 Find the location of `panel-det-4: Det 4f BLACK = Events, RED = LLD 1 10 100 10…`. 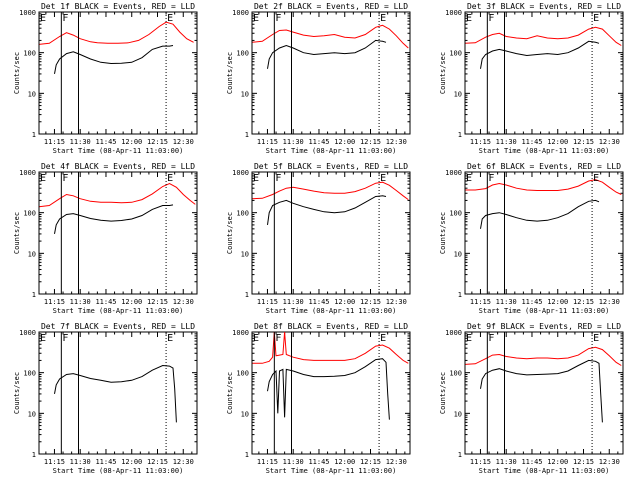

panel-det-4: Det 4f BLACK = Events, RED = LLD 1 10 100 10… is located at coordinates (105, 238).